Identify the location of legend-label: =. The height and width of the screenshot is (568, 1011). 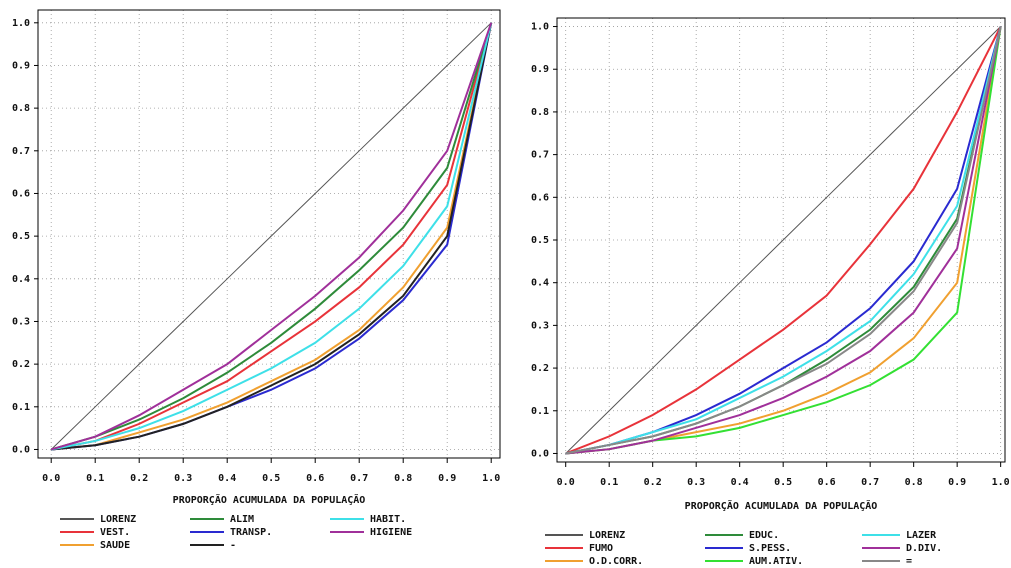
(909, 561).